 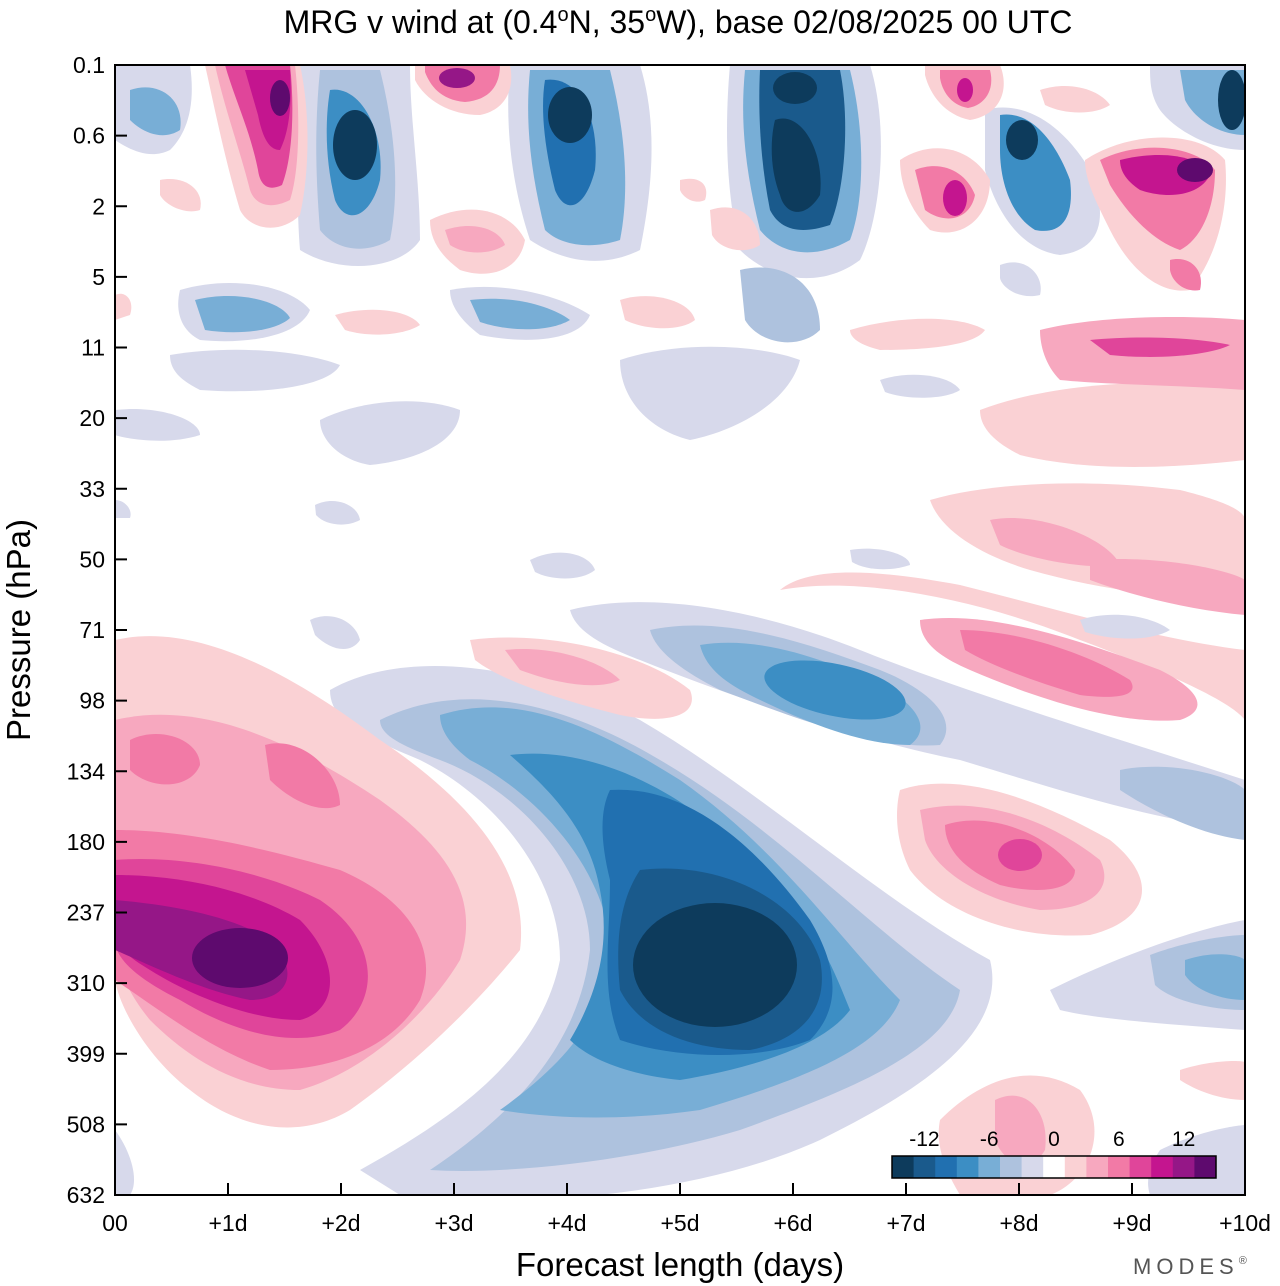 What do you see at coordinates (86, 842) in the screenshot?
I see `y-tick-label: 180` at bounding box center [86, 842].